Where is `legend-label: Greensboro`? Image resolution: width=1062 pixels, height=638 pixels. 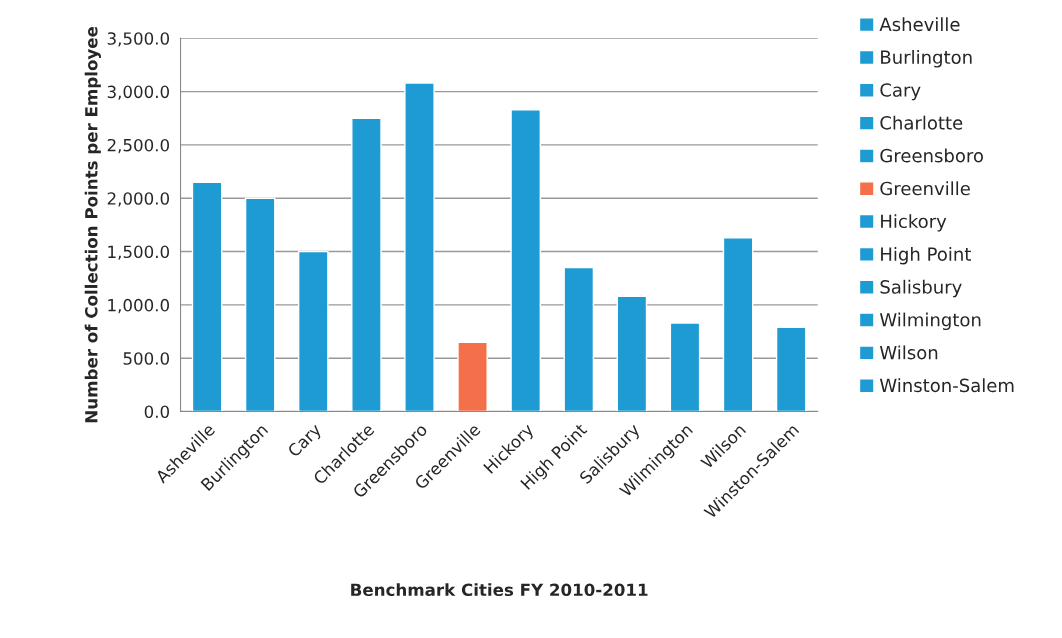 legend-label: Greensboro is located at coordinates (931, 155).